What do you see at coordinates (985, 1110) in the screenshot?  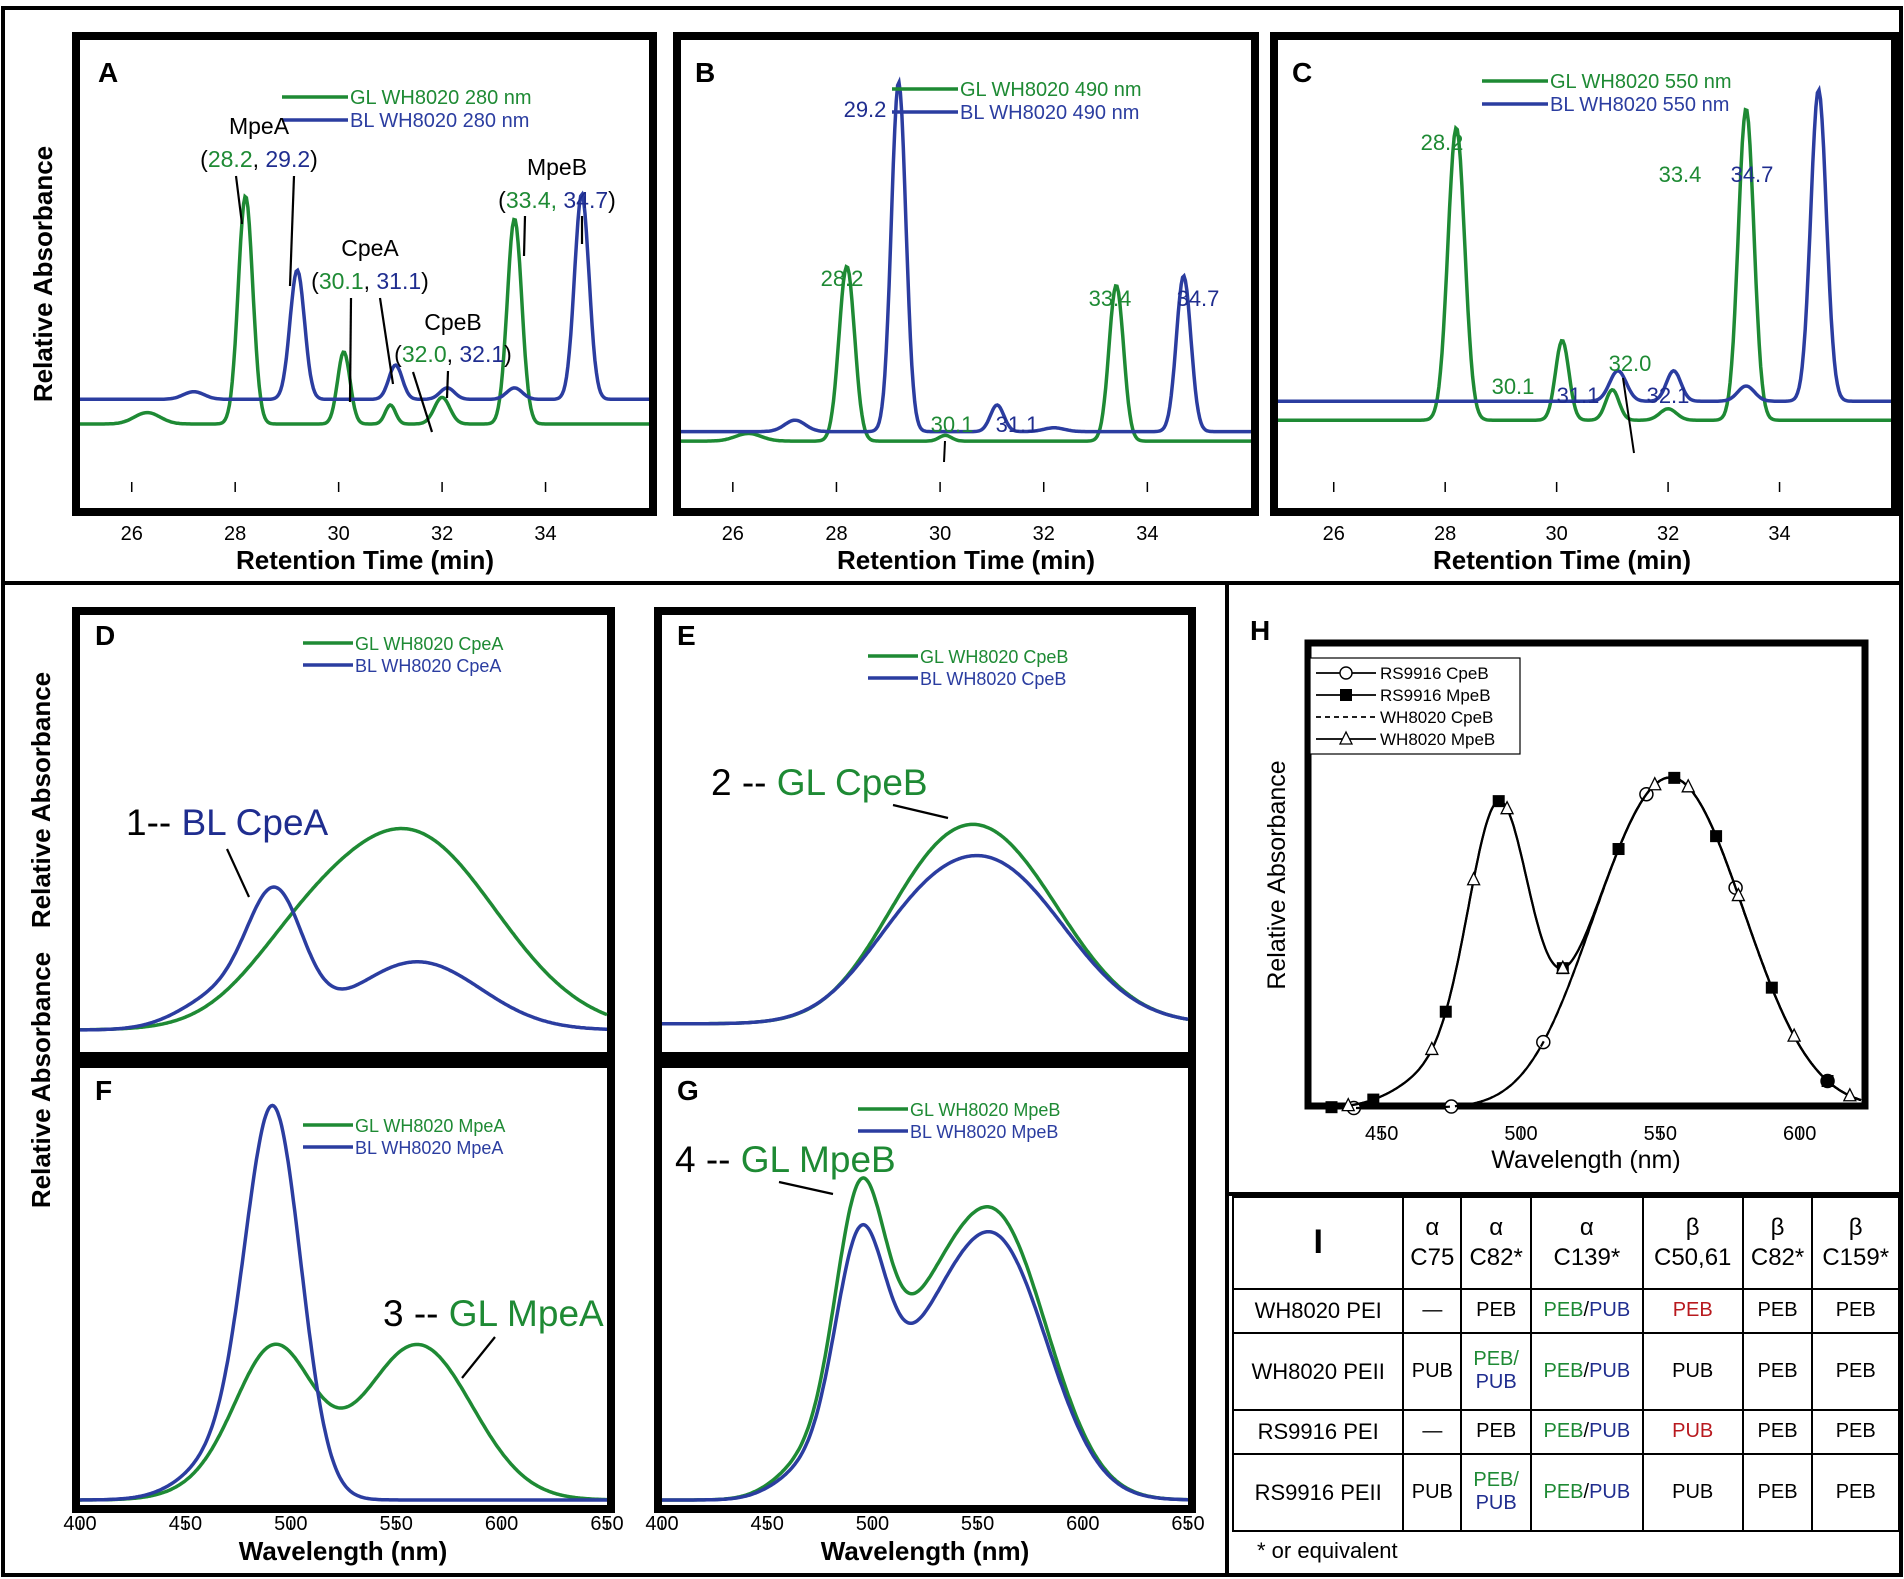 I see `legend-label: GL WH8020 MpeB` at bounding box center [985, 1110].